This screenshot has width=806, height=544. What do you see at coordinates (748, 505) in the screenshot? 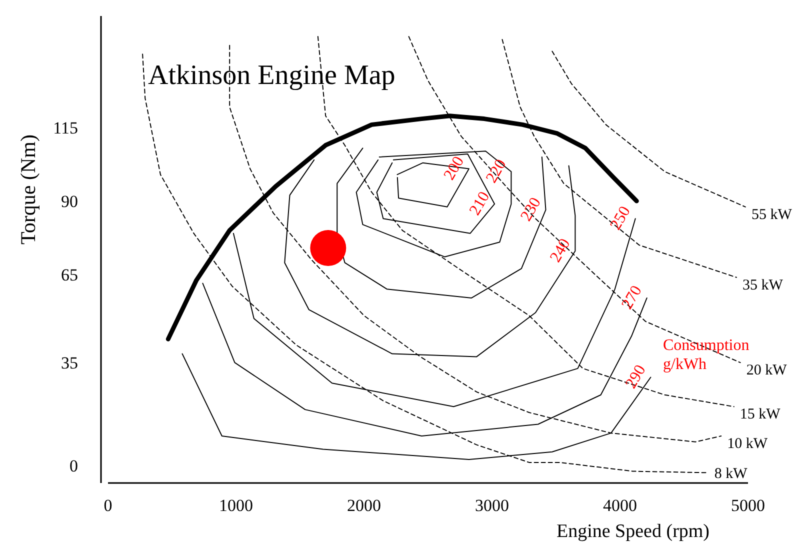
I see `x-tick-label: 5000` at bounding box center [748, 505].